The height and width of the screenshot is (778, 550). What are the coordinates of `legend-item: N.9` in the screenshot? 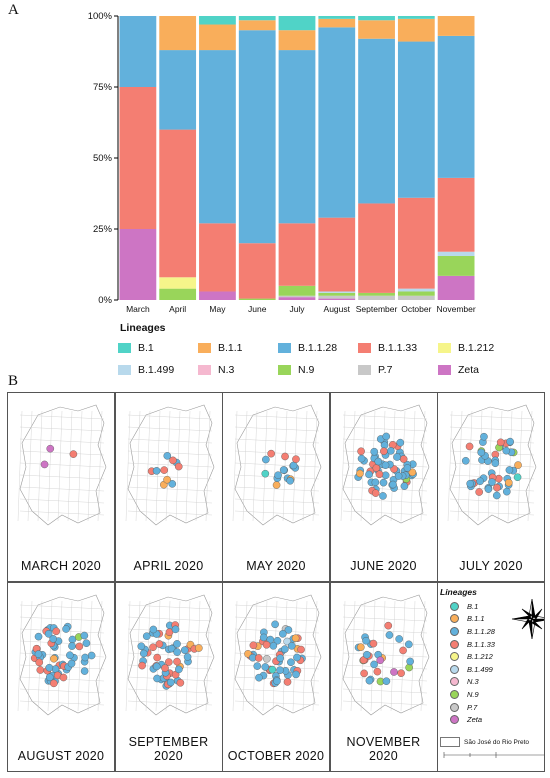 It's located at (318, 370).